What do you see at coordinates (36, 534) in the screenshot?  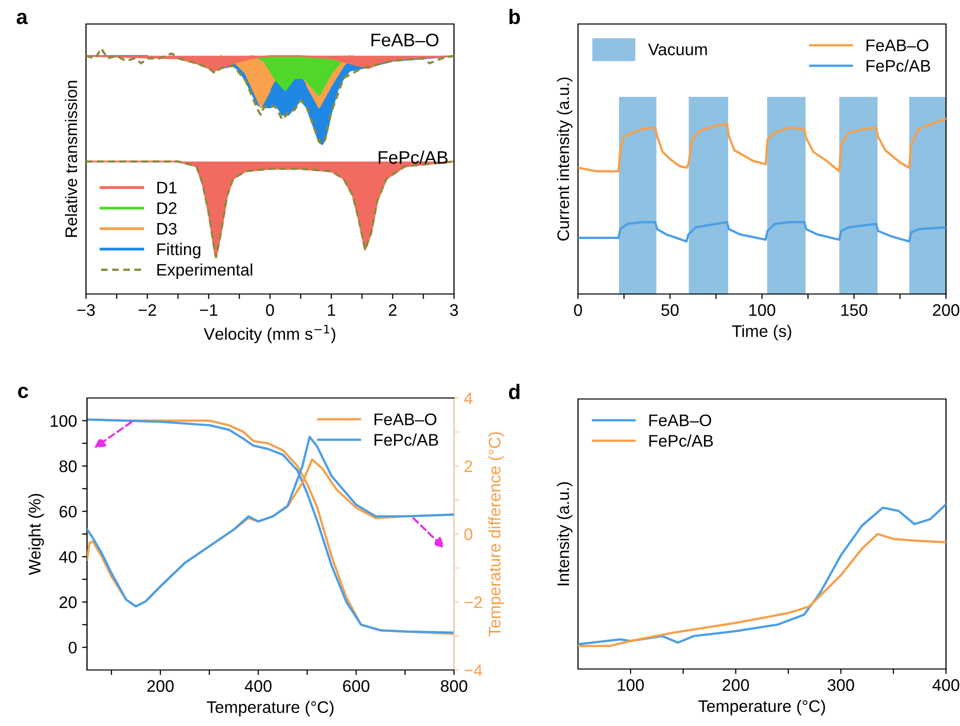 I see `y-axis-title: Weight (%)` at bounding box center [36, 534].